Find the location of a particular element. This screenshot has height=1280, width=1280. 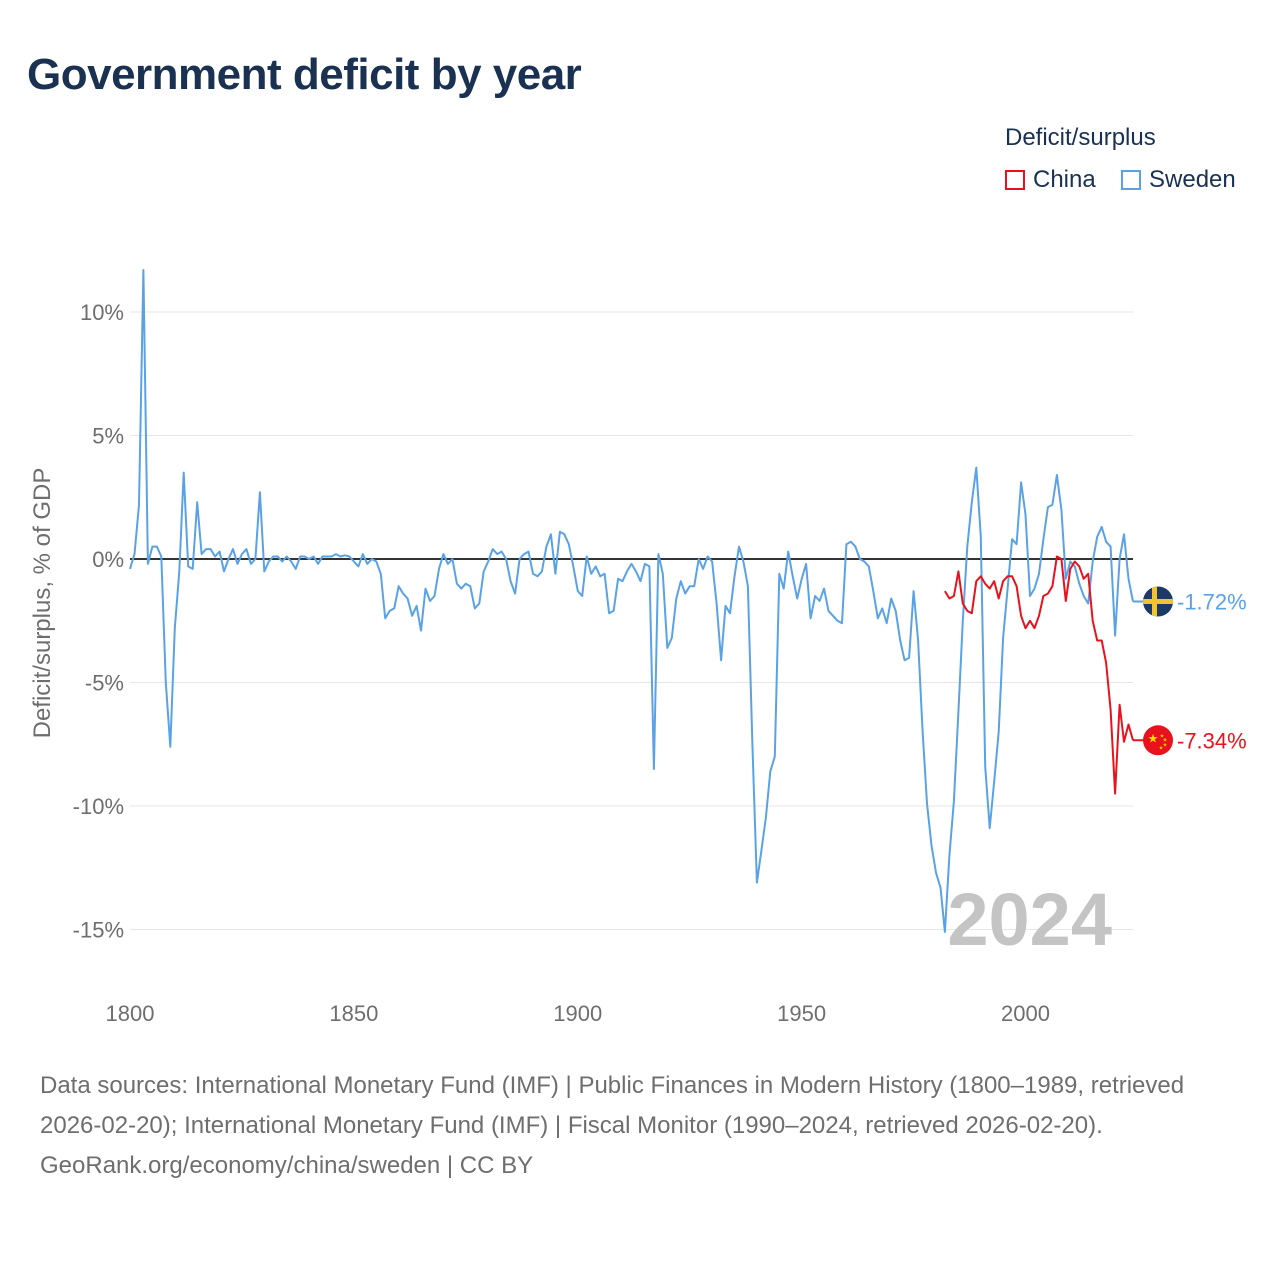

x-tick-label: 1950 is located at coordinates (801, 1013).